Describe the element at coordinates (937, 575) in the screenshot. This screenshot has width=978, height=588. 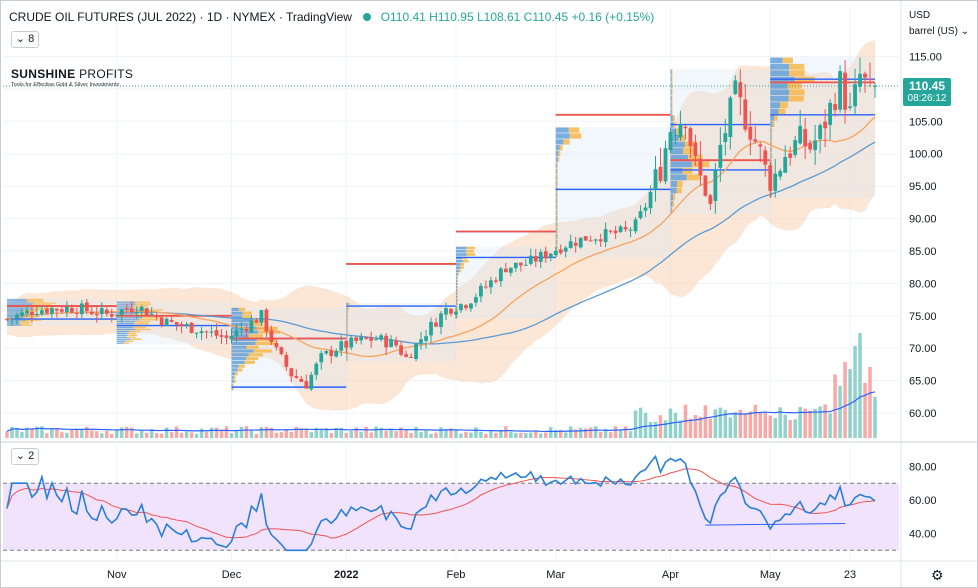
I see `gear-icon: ⚙` at that location.